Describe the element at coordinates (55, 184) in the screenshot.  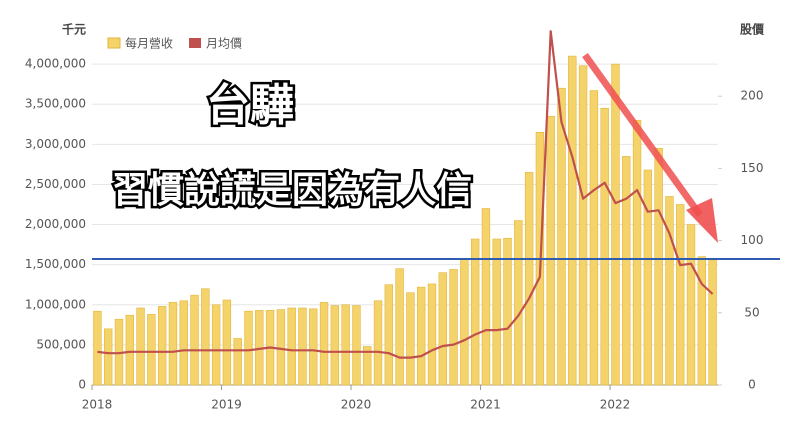
I see `y-tick-label: 2,500,000` at that location.